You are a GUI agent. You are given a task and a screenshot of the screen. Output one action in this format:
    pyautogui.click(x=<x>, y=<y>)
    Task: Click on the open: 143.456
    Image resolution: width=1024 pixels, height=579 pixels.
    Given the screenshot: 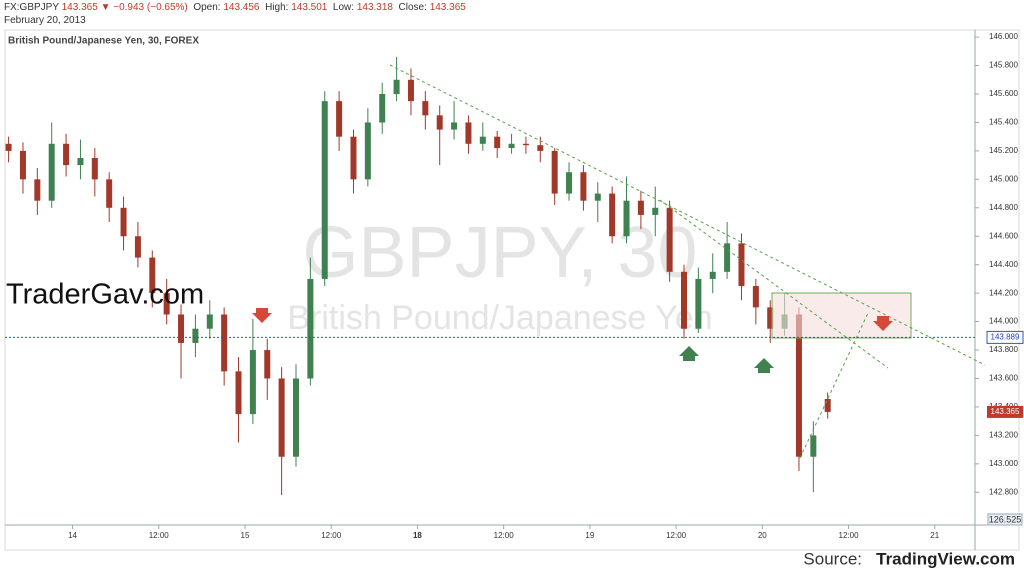 What is the action you would take?
    pyautogui.click(x=241, y=7)
    